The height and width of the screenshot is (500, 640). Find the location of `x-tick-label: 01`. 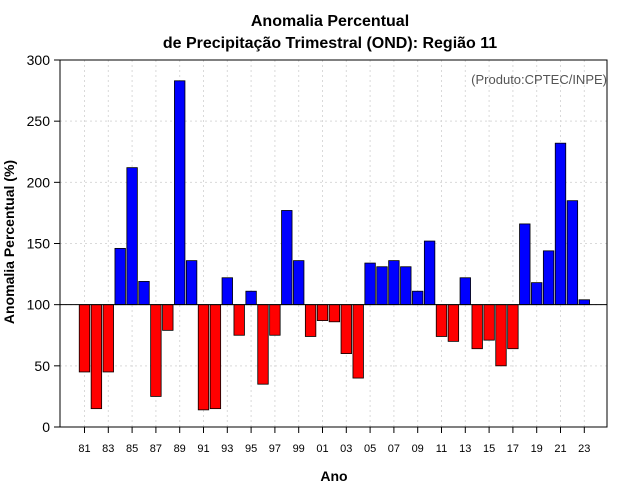

x-tick-label: 01 is located at coordinates (322, 449).